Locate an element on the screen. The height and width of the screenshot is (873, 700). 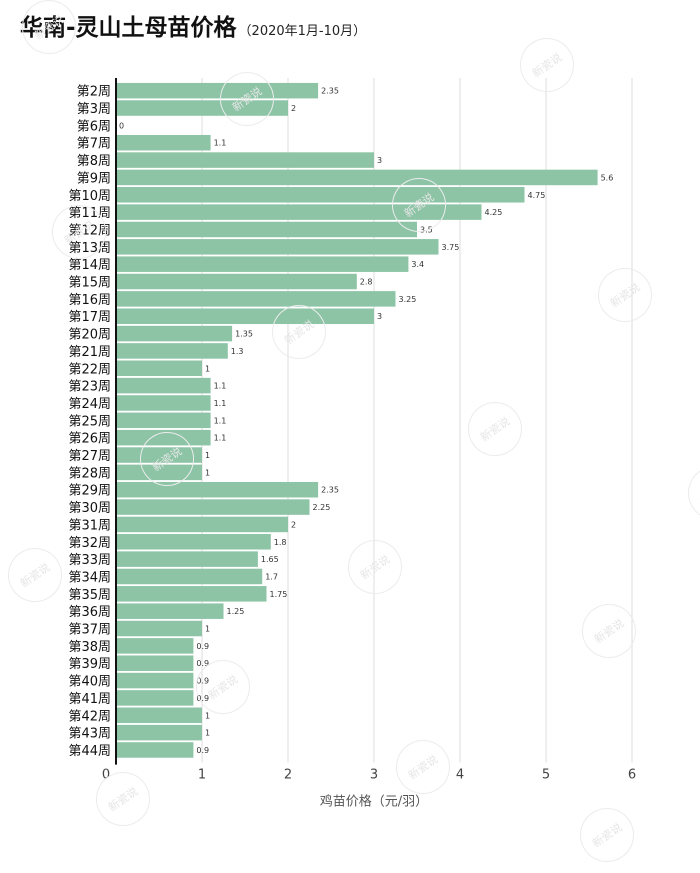
category-label: 第28周 is located at coordinates (89, 473).